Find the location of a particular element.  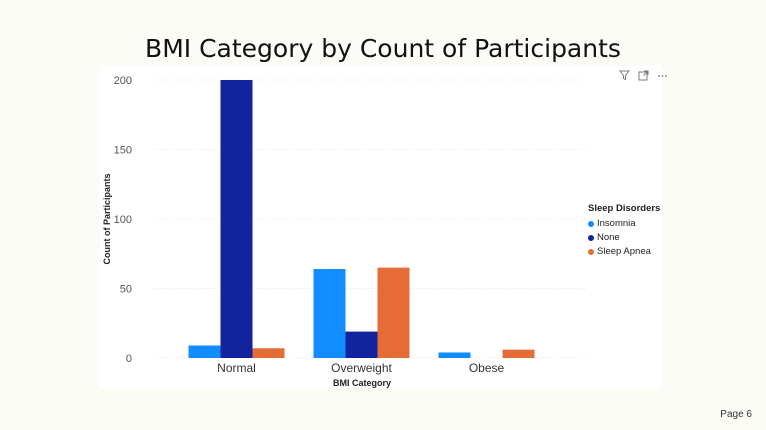

x-axis-title: BMI Category is located at coordinates (362, 383).